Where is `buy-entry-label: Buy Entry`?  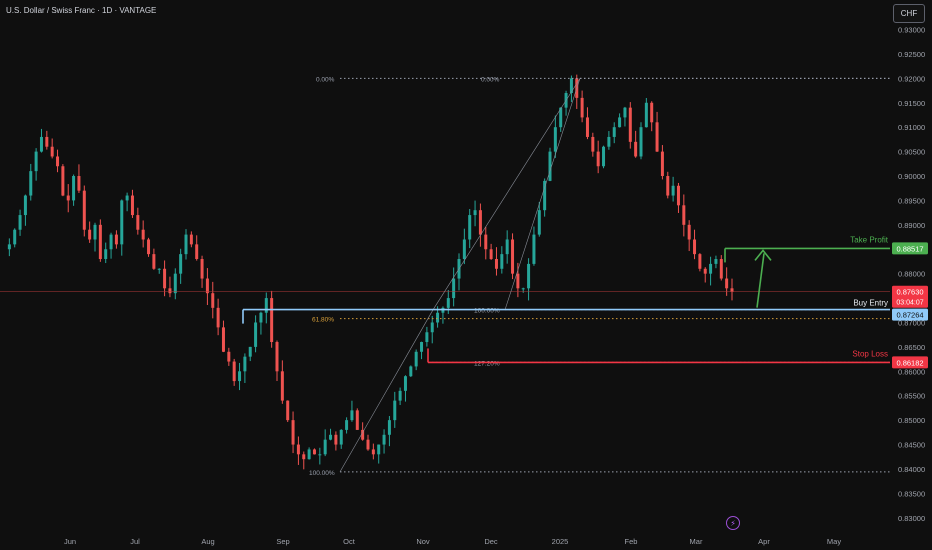 buy-entry-label: Buy Entry is located at coordinates (870, 303).